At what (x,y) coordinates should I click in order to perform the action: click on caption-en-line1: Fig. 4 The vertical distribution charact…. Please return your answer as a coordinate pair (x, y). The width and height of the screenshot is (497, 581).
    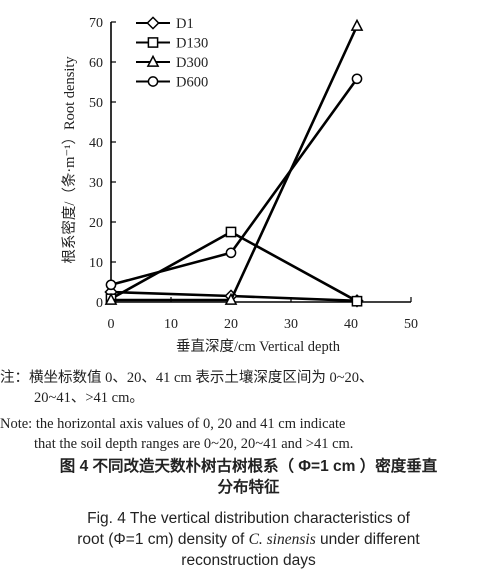
    Looking at the image, I should click on (248, 518).